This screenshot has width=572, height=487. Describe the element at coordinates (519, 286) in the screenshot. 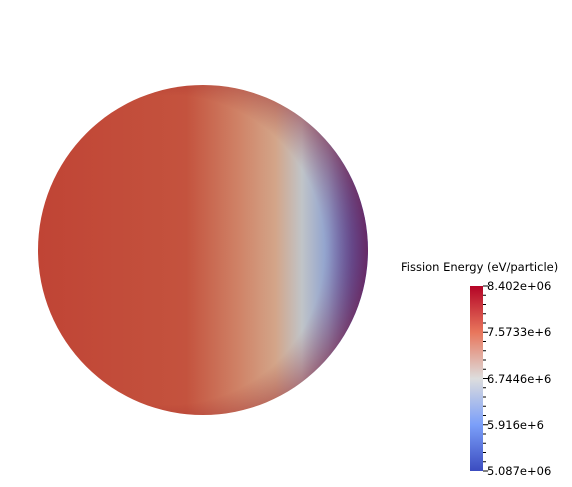

I see `scalar-bar-label-max: 8.402e+06` at that location.